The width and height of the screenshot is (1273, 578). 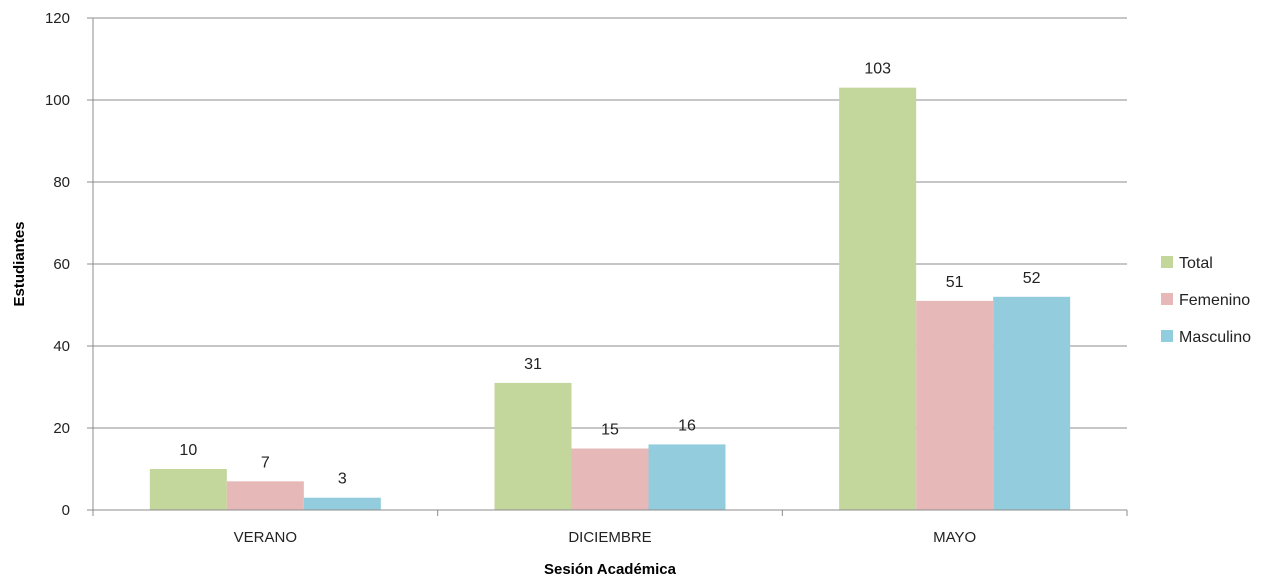 I want to click on data-label: 16, so click(x=687, y=425).